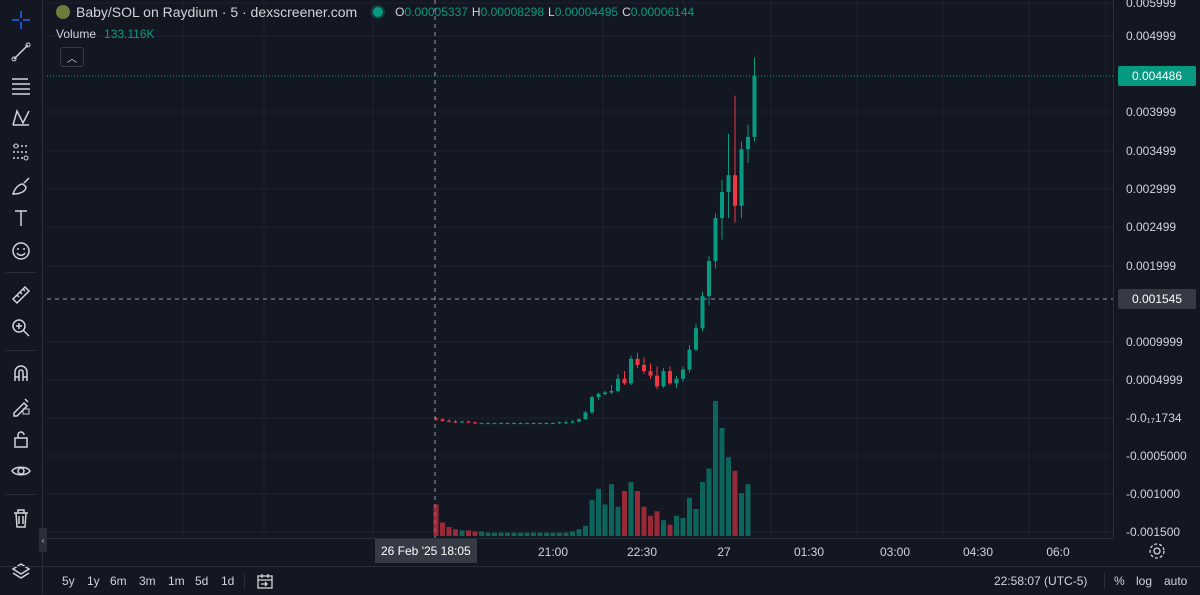 Image resolution: width=1200 pixels, height=595 pixels. Describe the element at coordinates (1176, 581) in the screenshot. I see `auto-toggle: auto` at that location.